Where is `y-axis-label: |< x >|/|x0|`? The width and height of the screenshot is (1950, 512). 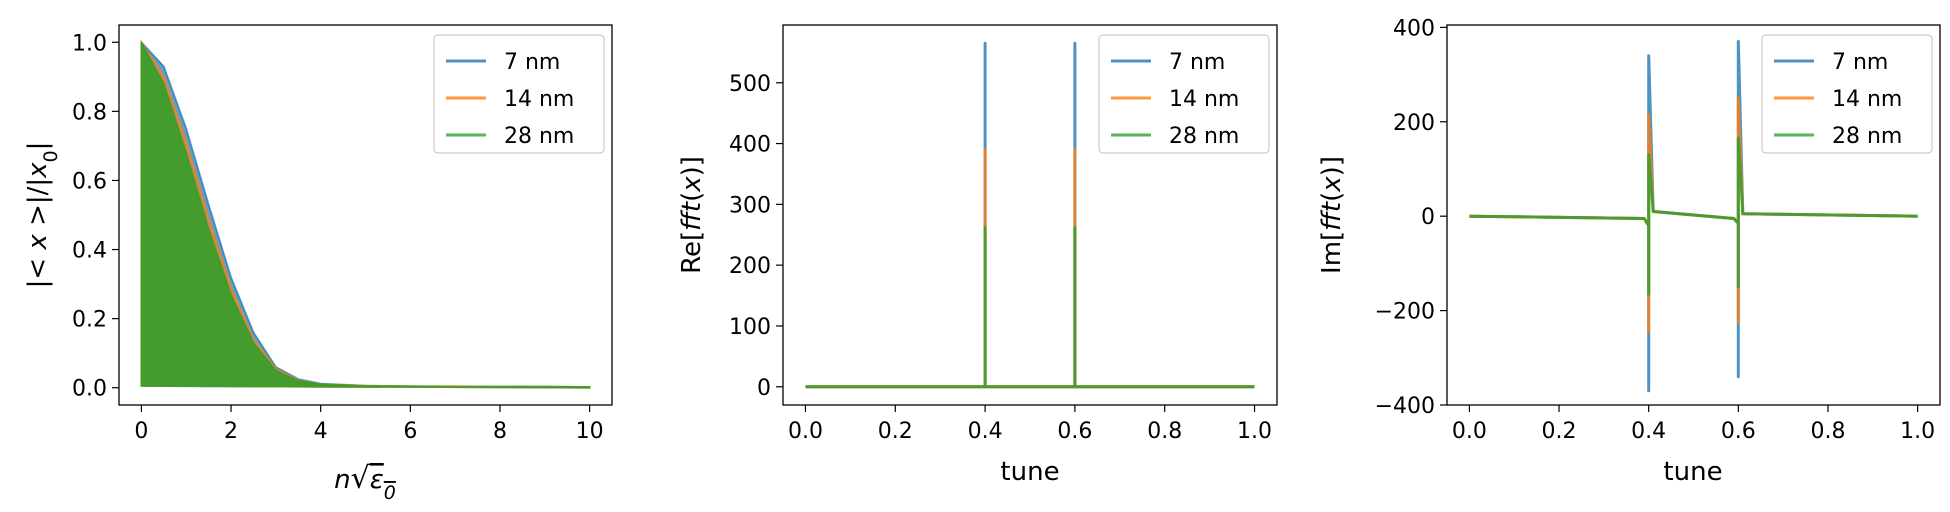
y-axis-label: |< x >|/|x0| is located at coordinates (42, 215).